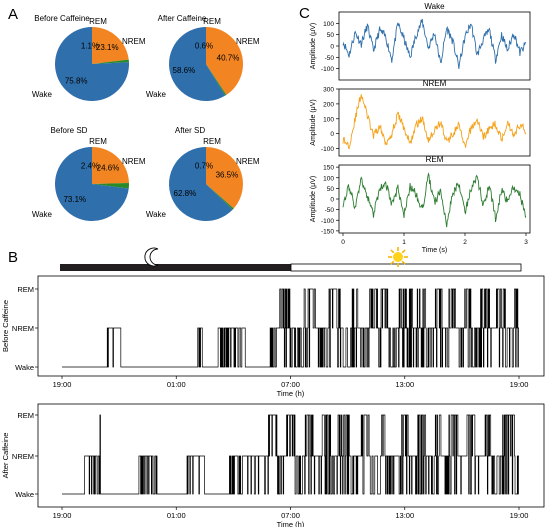  Describe the element at coordinates (228, 57) in the screenshot. I see `pie-percent-label: 40.7%` at that location.